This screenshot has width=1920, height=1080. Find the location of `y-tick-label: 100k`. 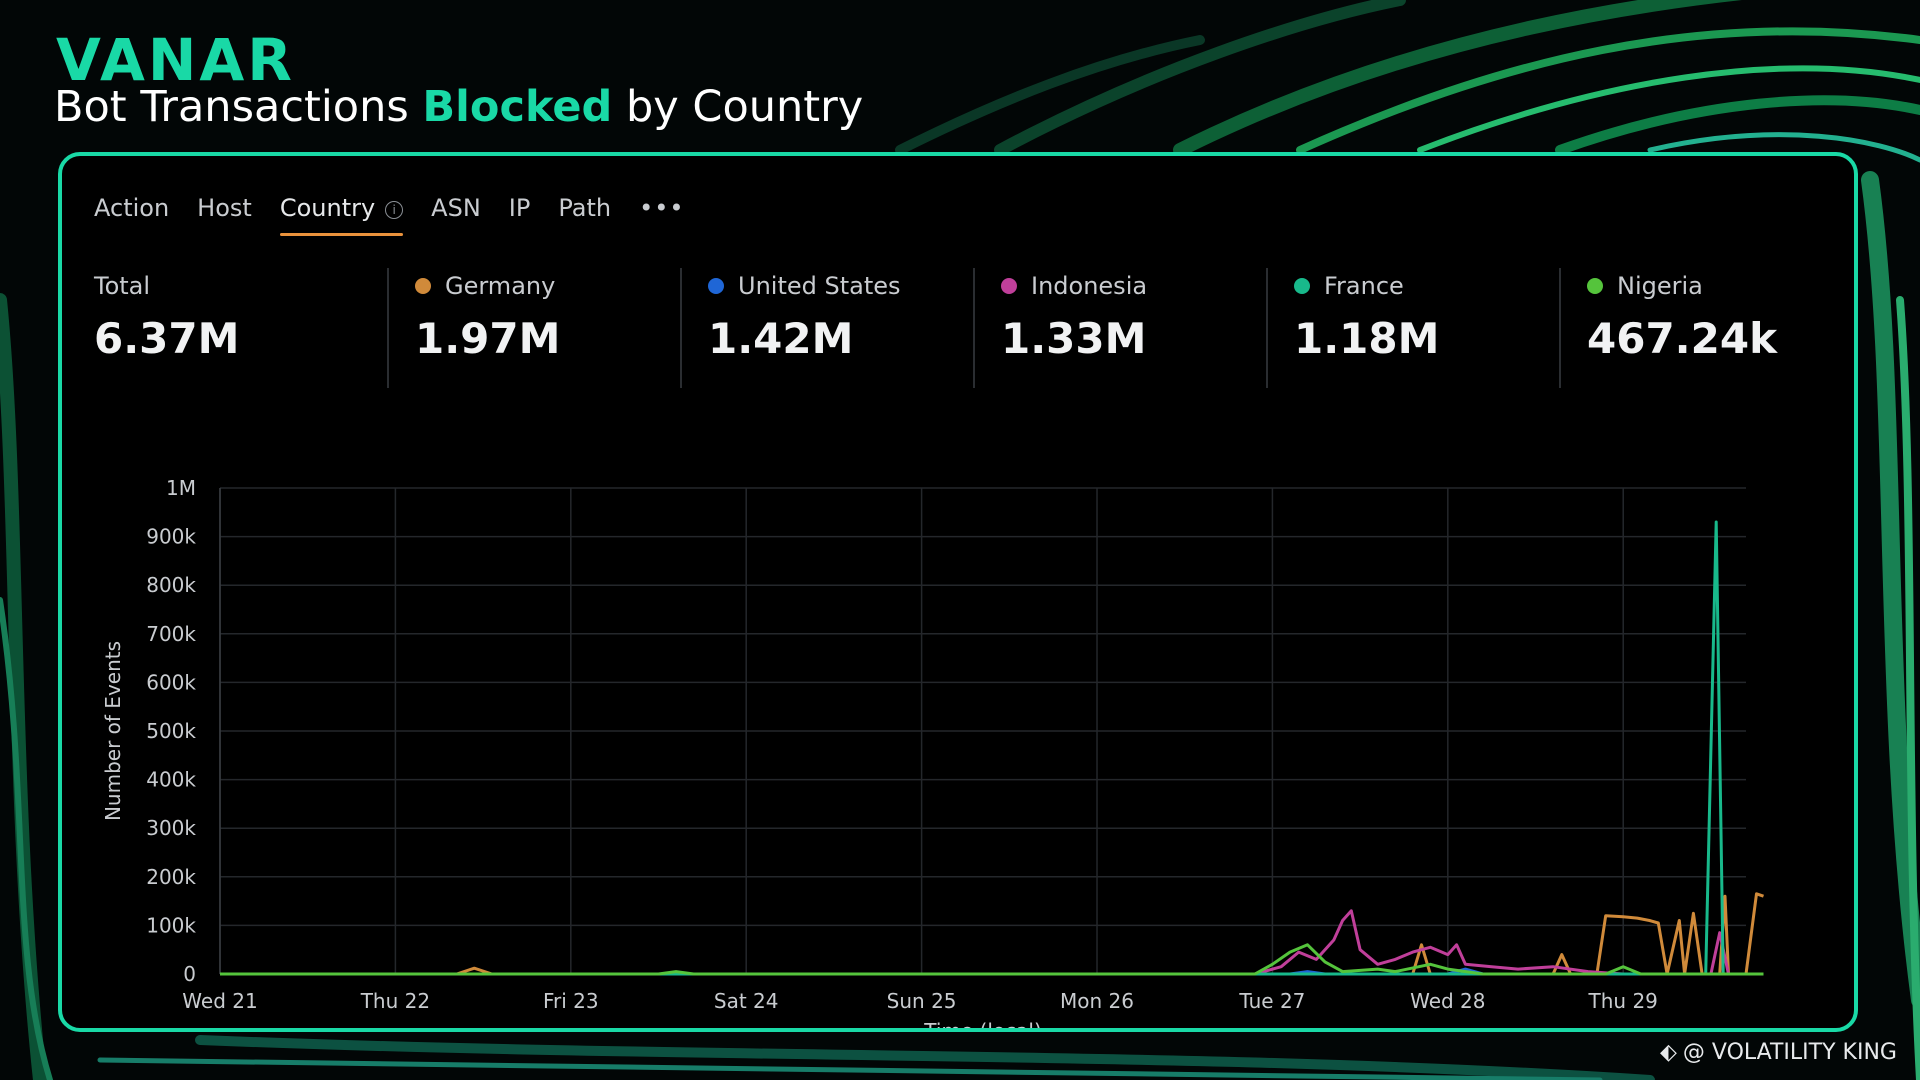

y-tick-label: 100k is located at coordinates (171, 925).